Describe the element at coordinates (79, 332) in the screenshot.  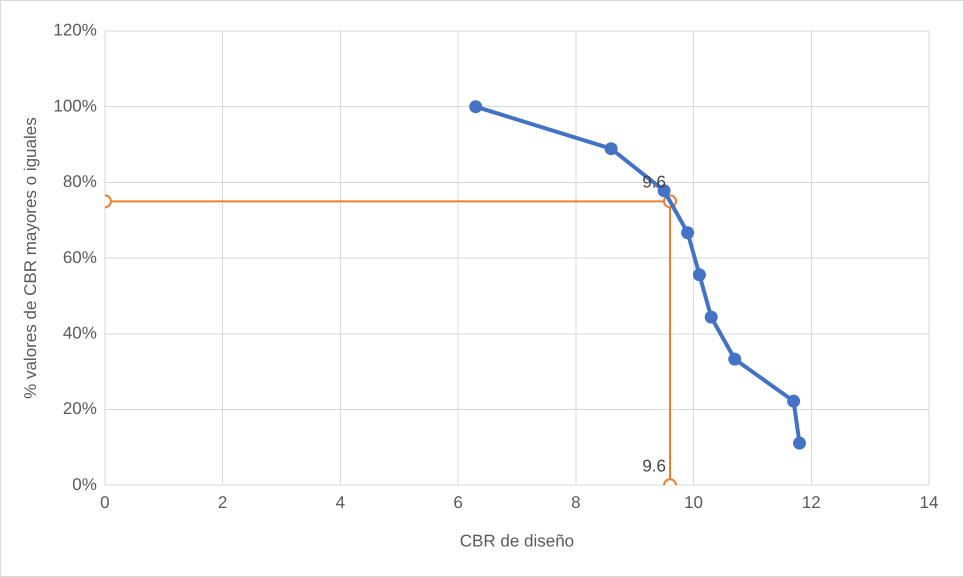
I see `y-tick-label: 40%` at that location.